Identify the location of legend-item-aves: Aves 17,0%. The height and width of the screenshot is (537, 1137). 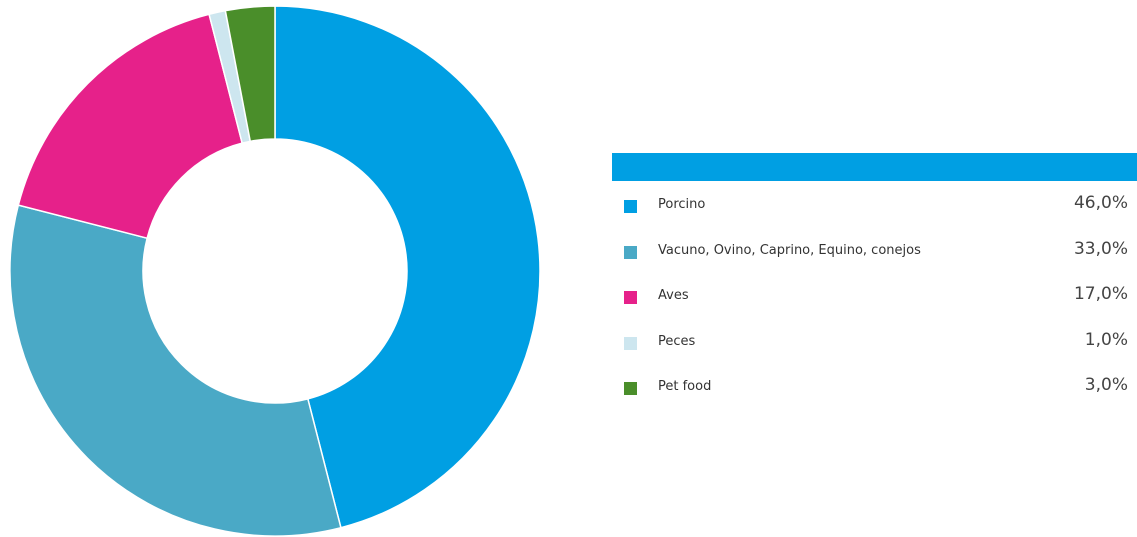
(874, 304).